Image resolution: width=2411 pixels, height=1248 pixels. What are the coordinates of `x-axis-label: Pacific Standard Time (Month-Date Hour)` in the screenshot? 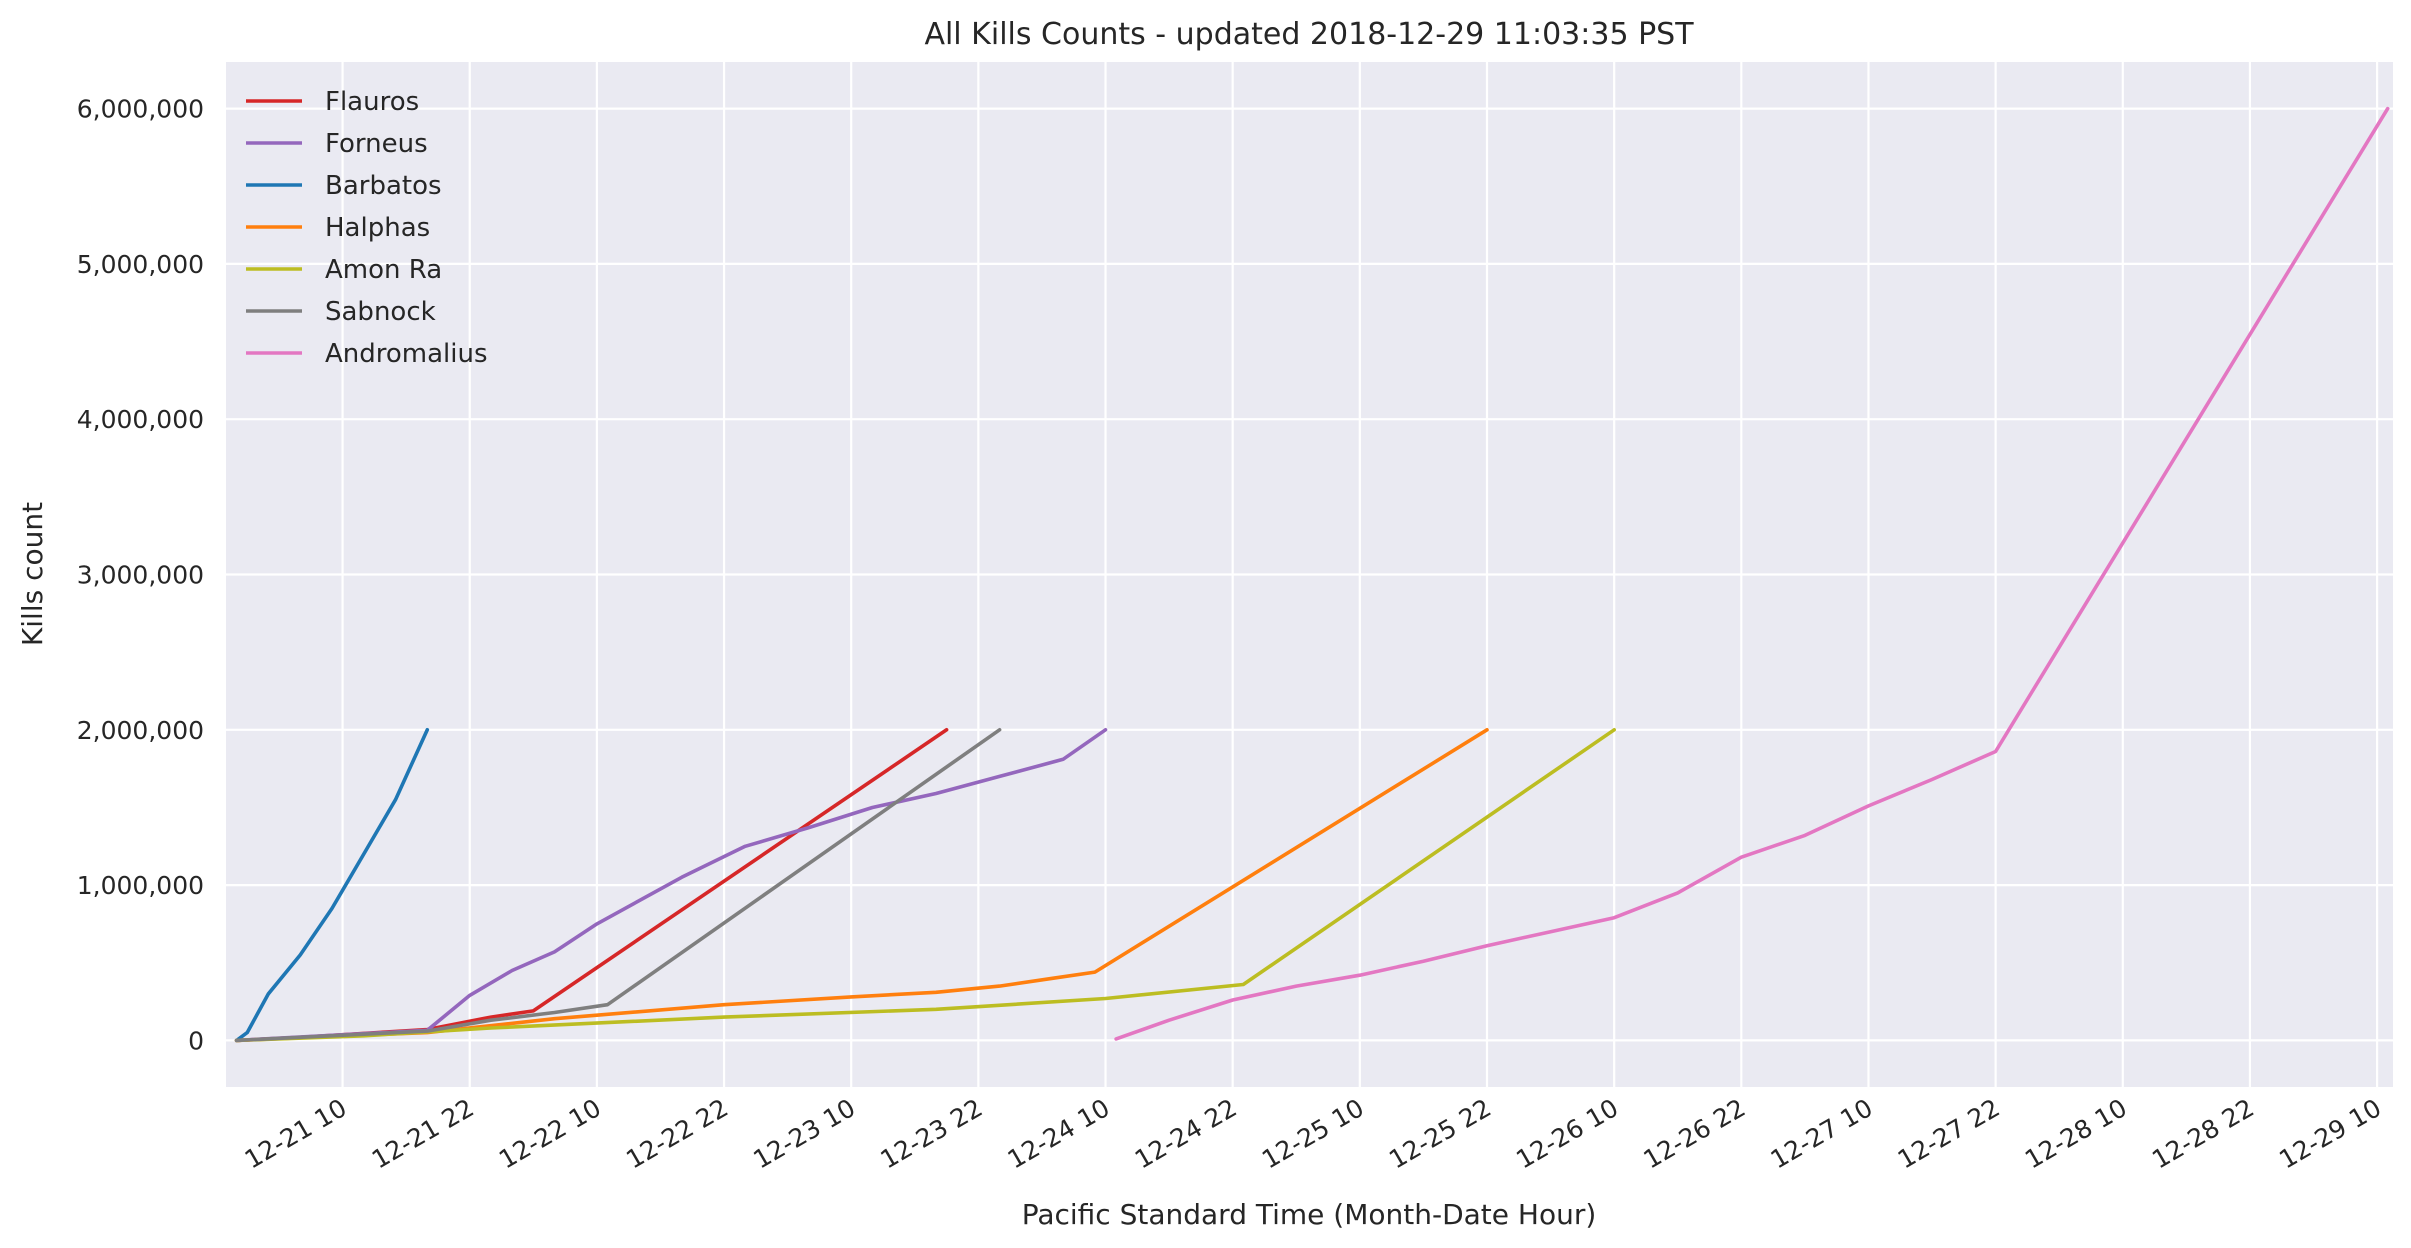 It's located at (1309, 1214).